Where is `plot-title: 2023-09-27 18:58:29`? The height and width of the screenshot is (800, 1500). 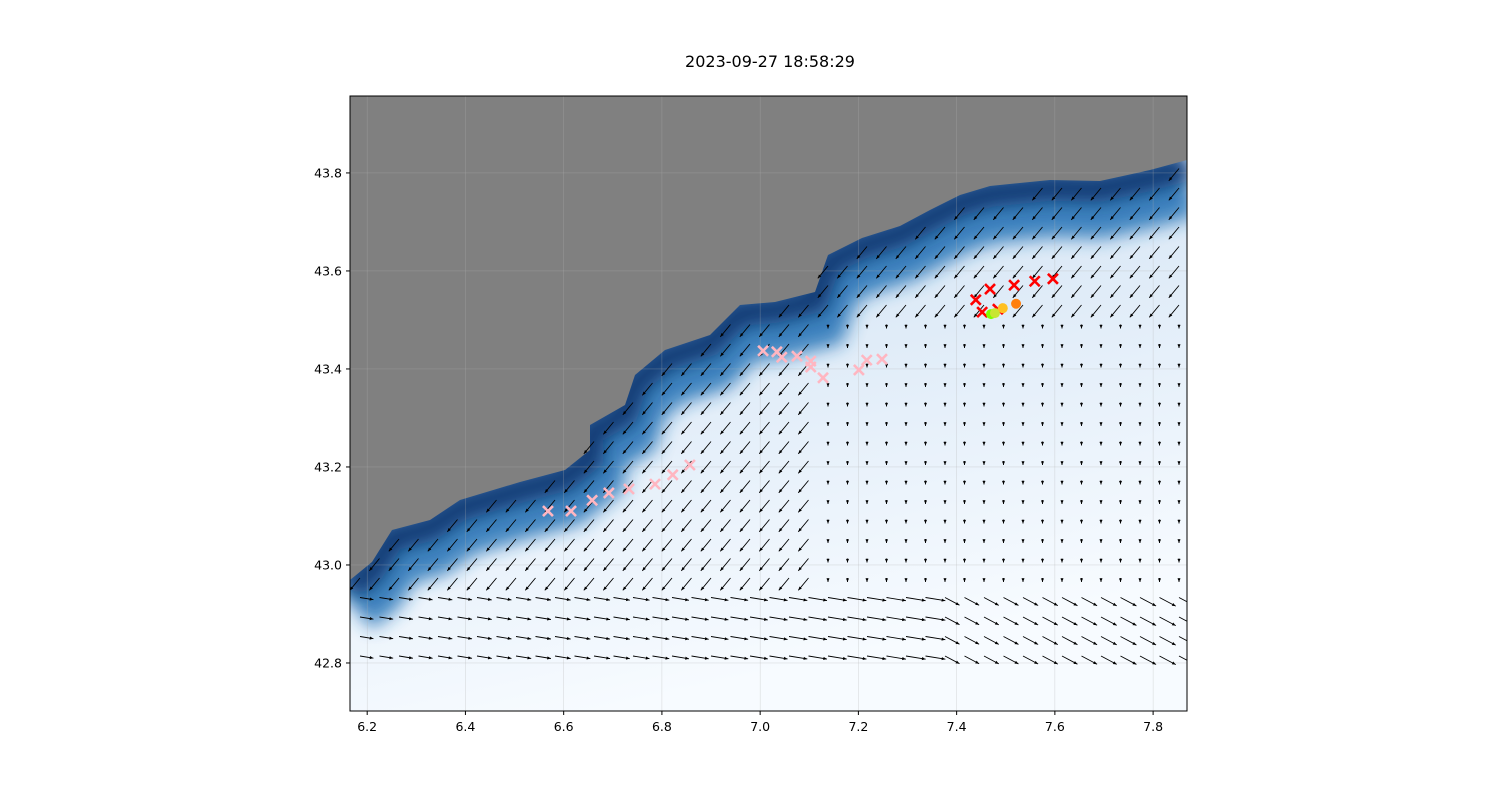
plot-title: 2023-09-27 18:58:29 is located at coordinates (770, 61).